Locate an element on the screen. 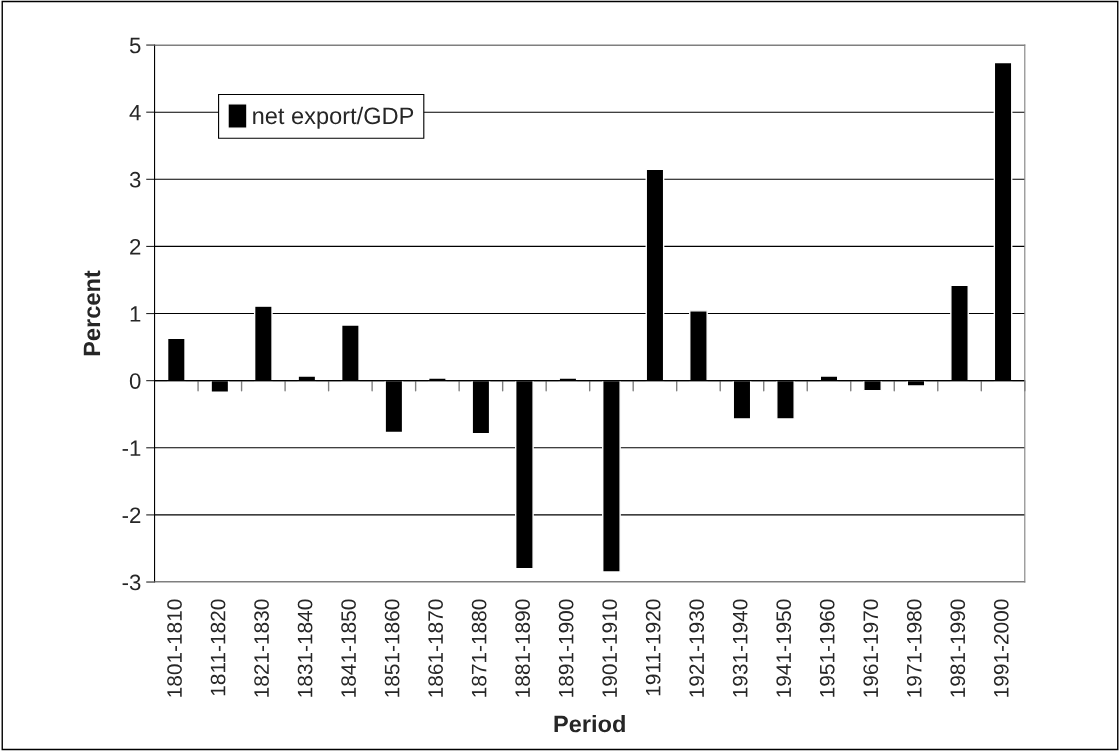 This screenshot has width=1120, height=751. x-tick-label: 1971-1980 is located at coordinates (914, 648).